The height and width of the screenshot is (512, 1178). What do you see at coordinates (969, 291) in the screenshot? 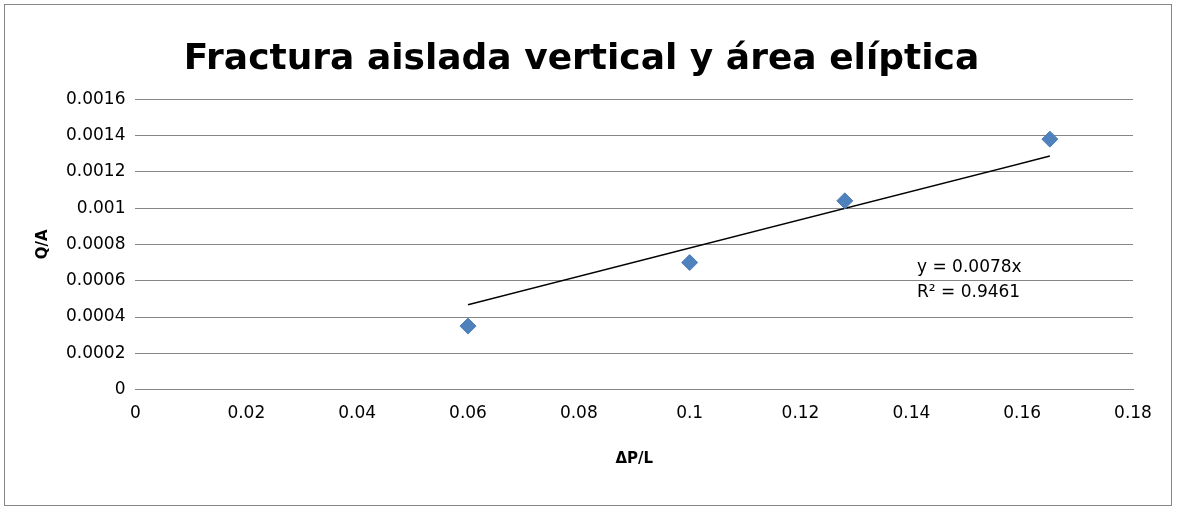
I see `annotation: R² = 0.9461` at bounding box center [969, 291].